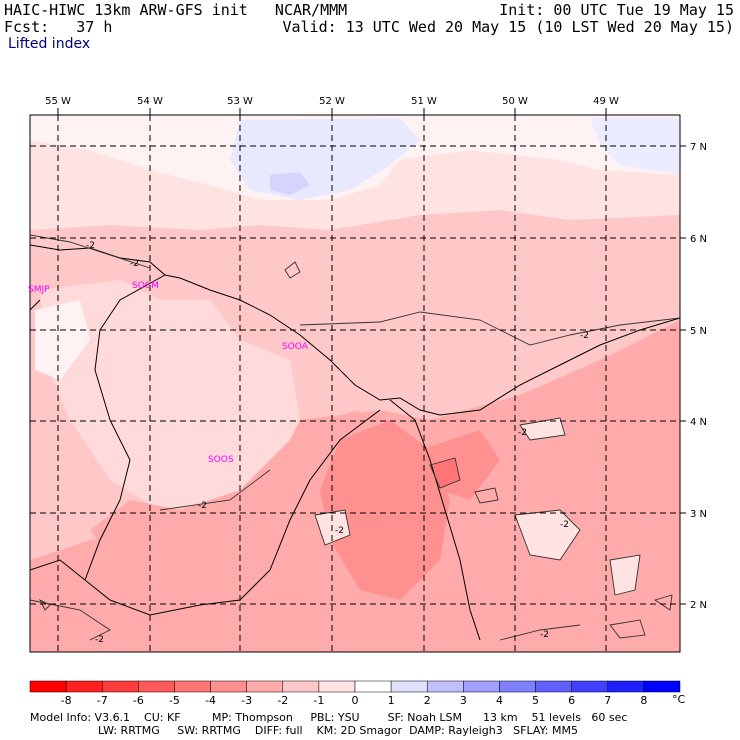 This screenshot has height=740, width=740. Describe the element at coordinates (698, 331) in the screenshot. I see `lat-label: 5 N` at that location.